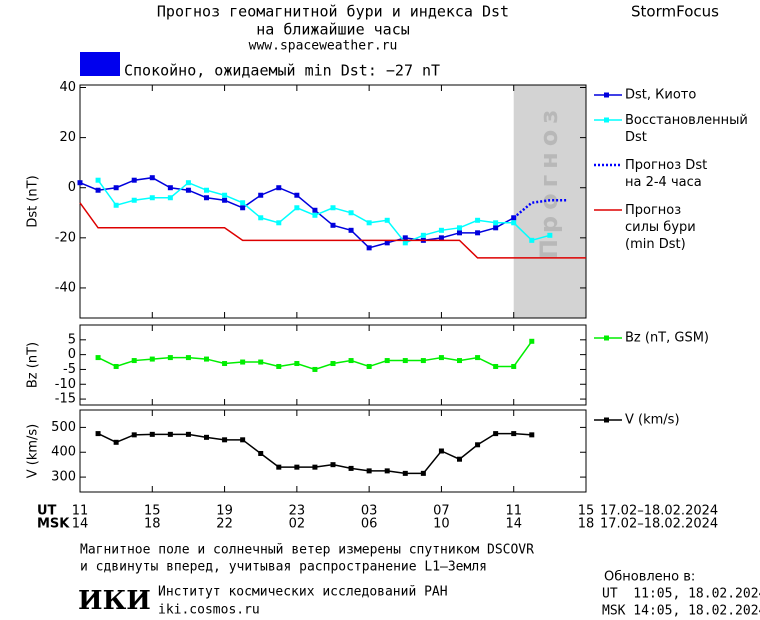 Image resolution: width=760 pixels, height=620 pixels. I want to click on x-tick-label: 15, so click(152, 511).